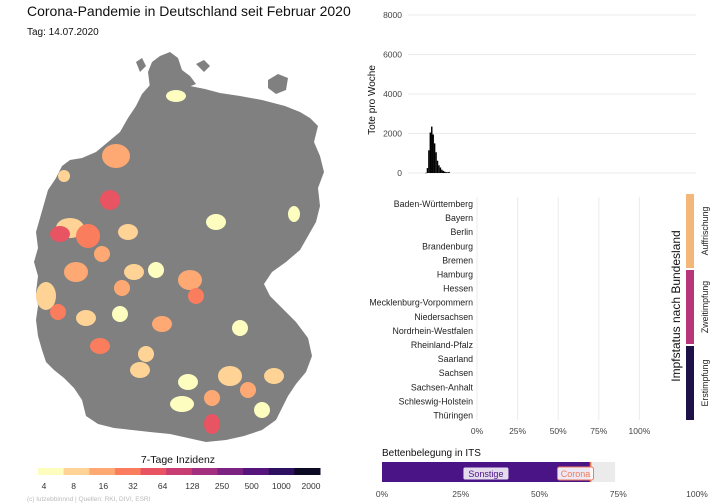 The height and width of the screenshot is (504, 720). Describe the element at coordinates (372, 100) in the screenshot. I see `deaths-y-axis-label: Tote pro Woche` at that location.